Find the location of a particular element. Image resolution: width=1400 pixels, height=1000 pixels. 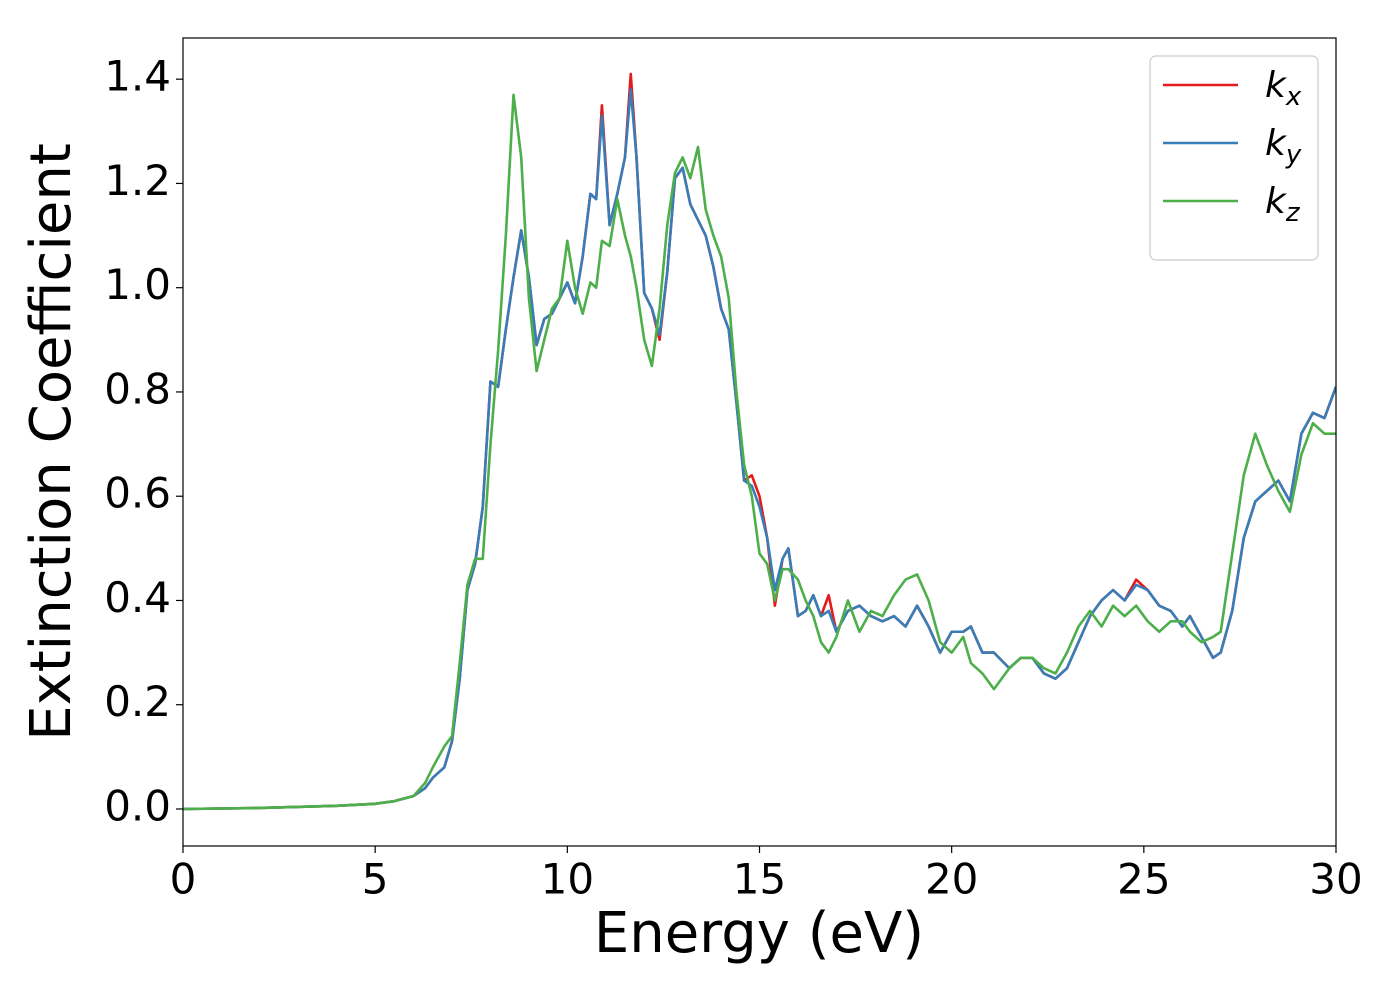

legend-label: kz is located at coordinates (1283, 204).